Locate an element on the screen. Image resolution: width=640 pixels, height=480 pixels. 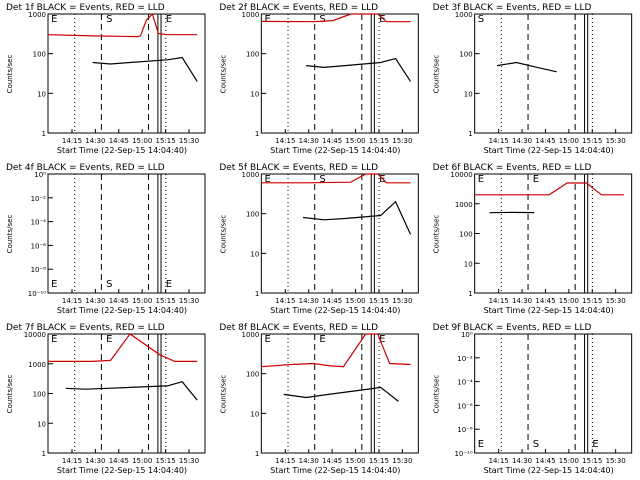
panel-title: Det 1f BLACK = Events, RED = LLD is located at coordinates (85, 8).